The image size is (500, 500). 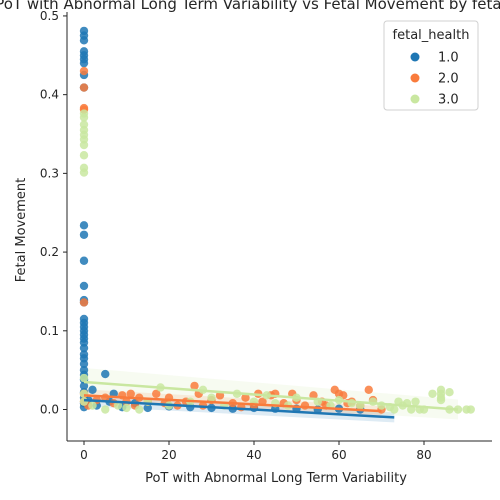 I want to click on x-tick-label: 60, so click(x=338, y=455).